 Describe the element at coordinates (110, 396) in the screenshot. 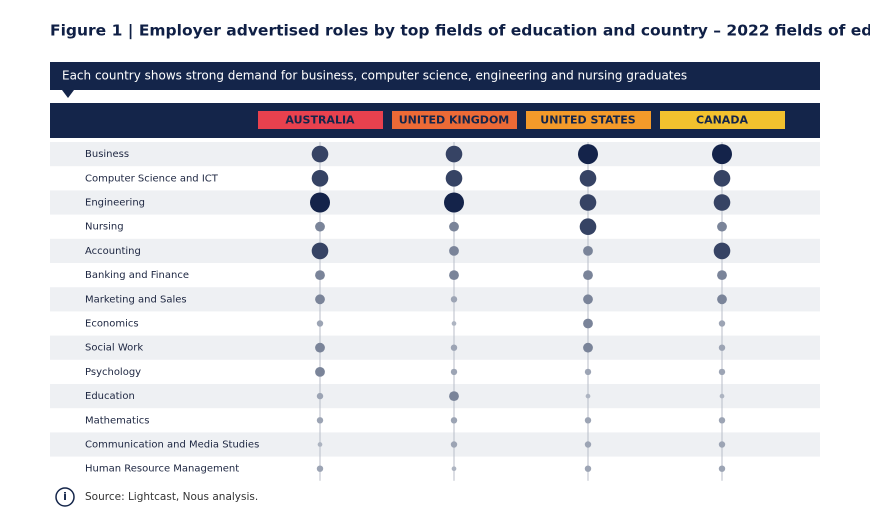

I see `row-label: Education` at that location.